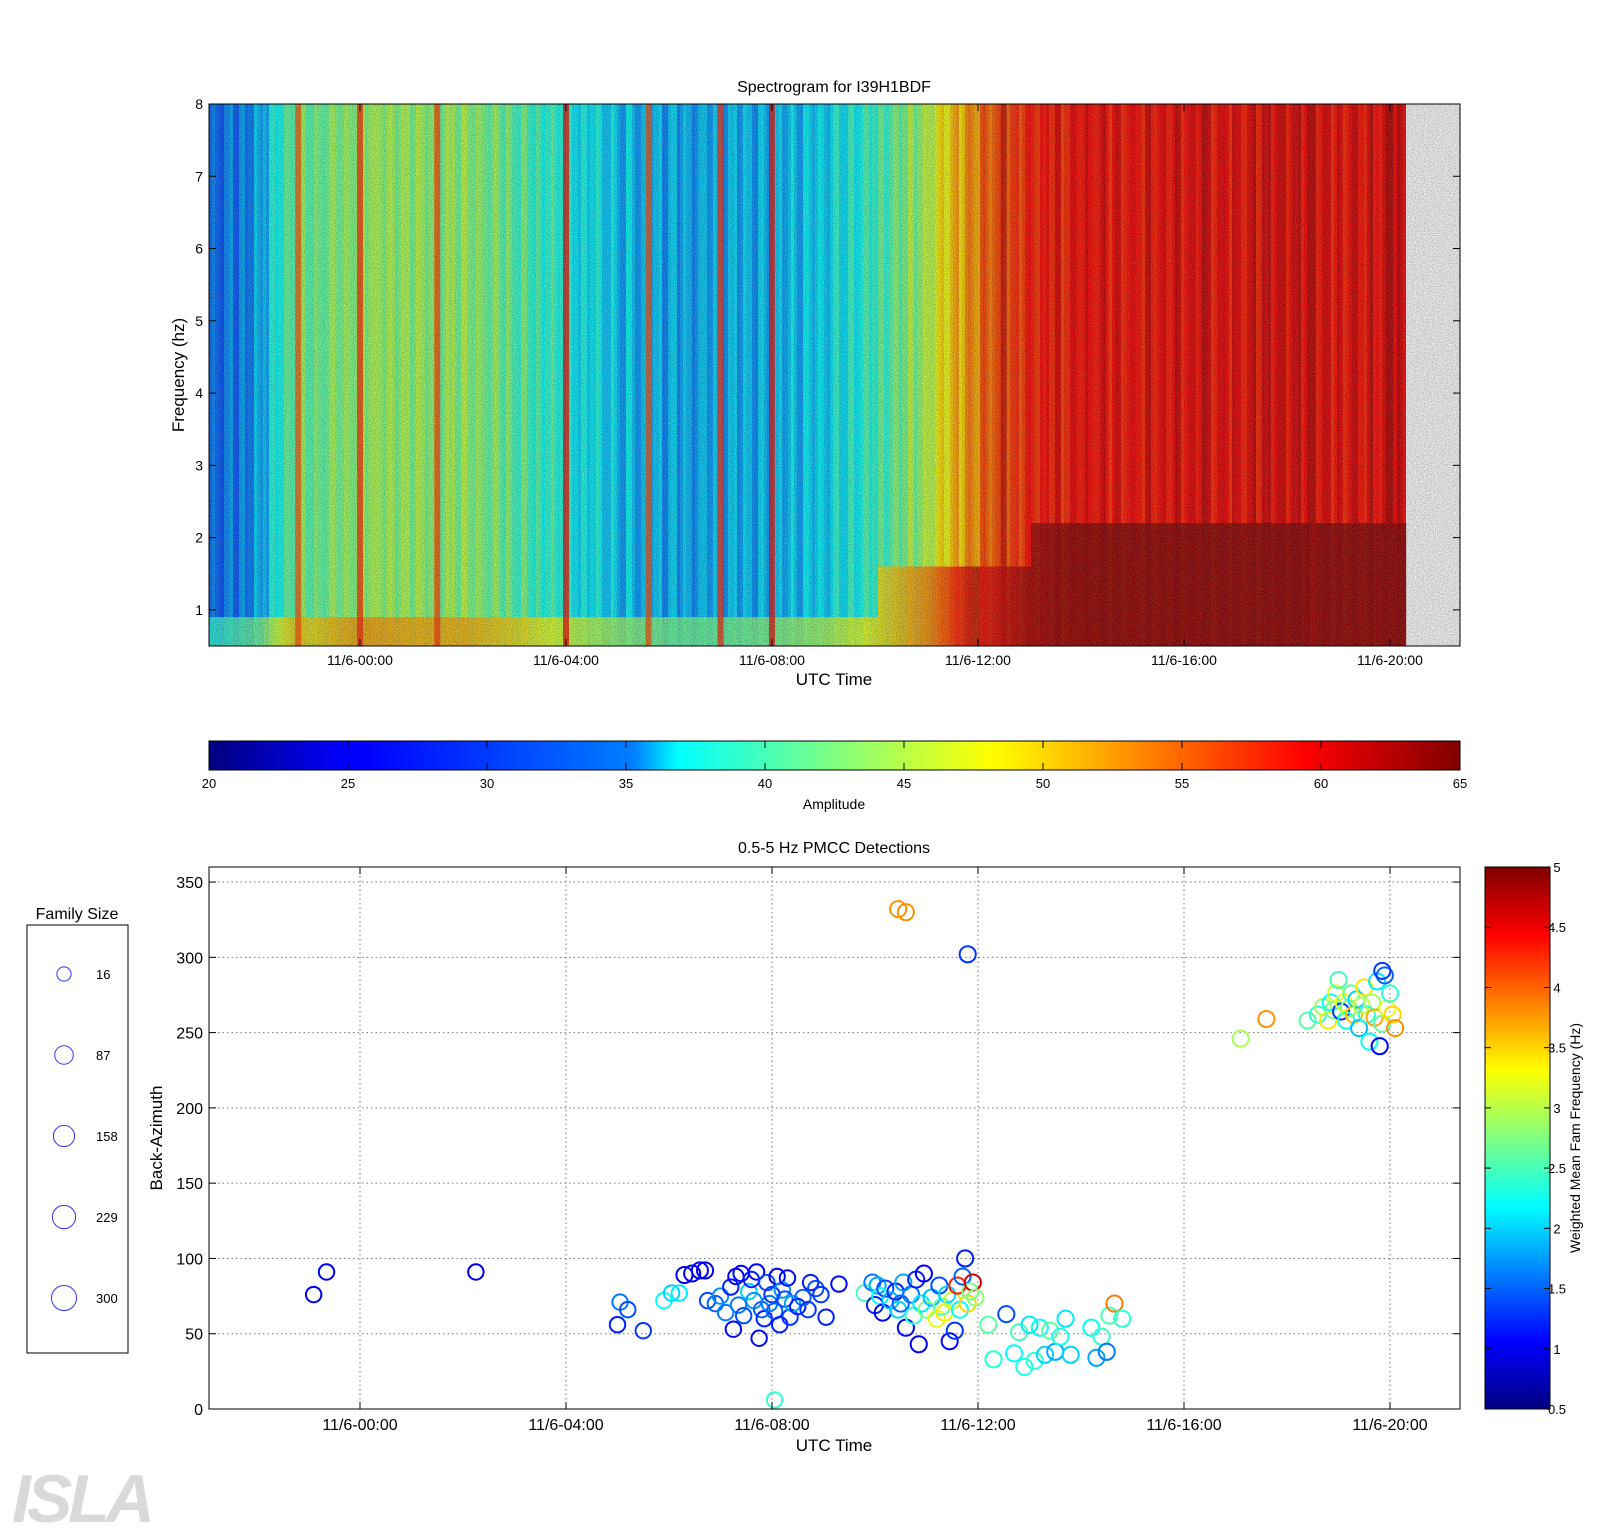 Image resolution: width=1600 pixels, height=1536 pixels. What do you see at coordinates (1557, 1289) in the screenshot?
I see `frequency-colorbar-tick-label: 1.5` at bounding box center [1557, 1289].